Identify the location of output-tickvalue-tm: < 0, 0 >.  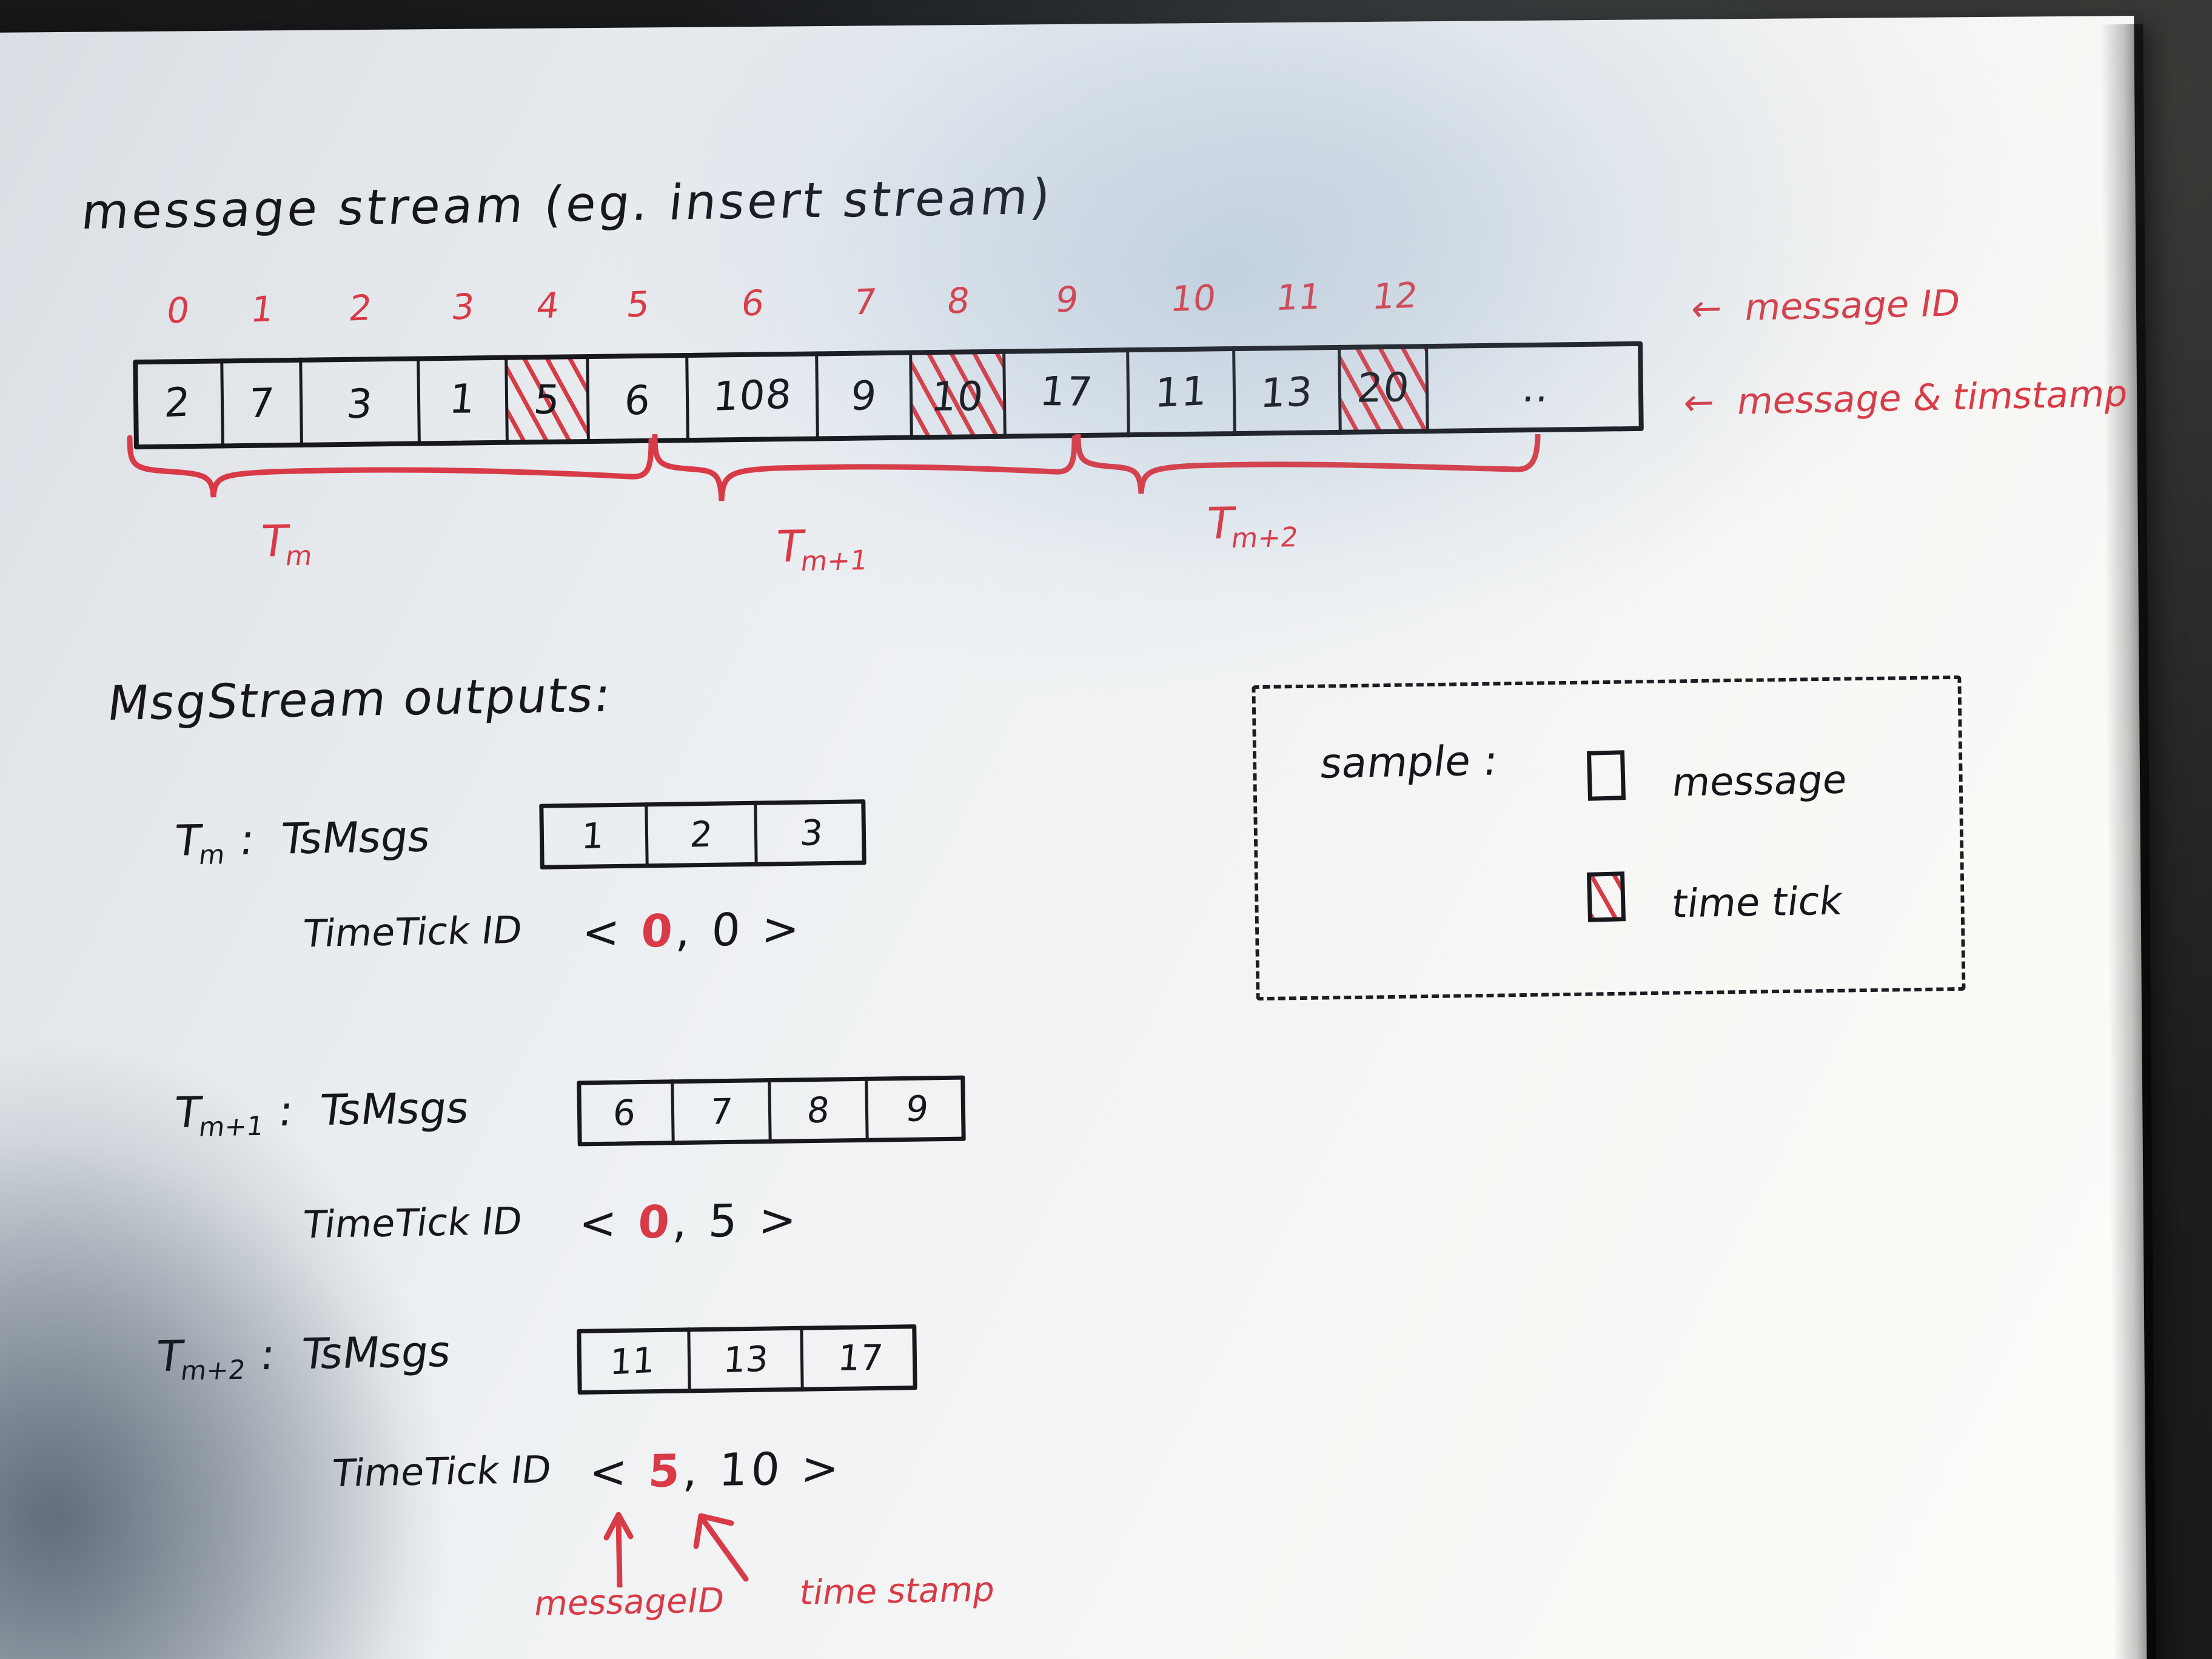
(693, 931).